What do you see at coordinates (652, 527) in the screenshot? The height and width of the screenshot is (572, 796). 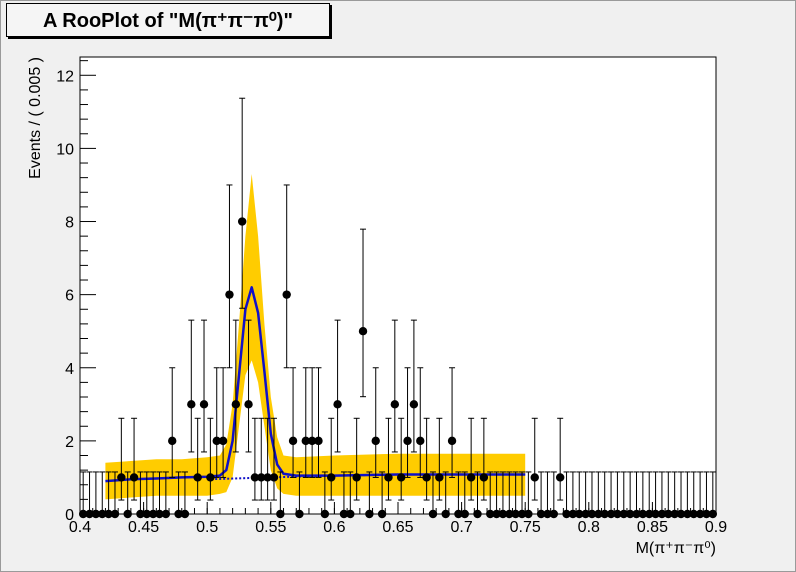 I see `x-tick-label: 0.85` at bounding box center [652, 527].